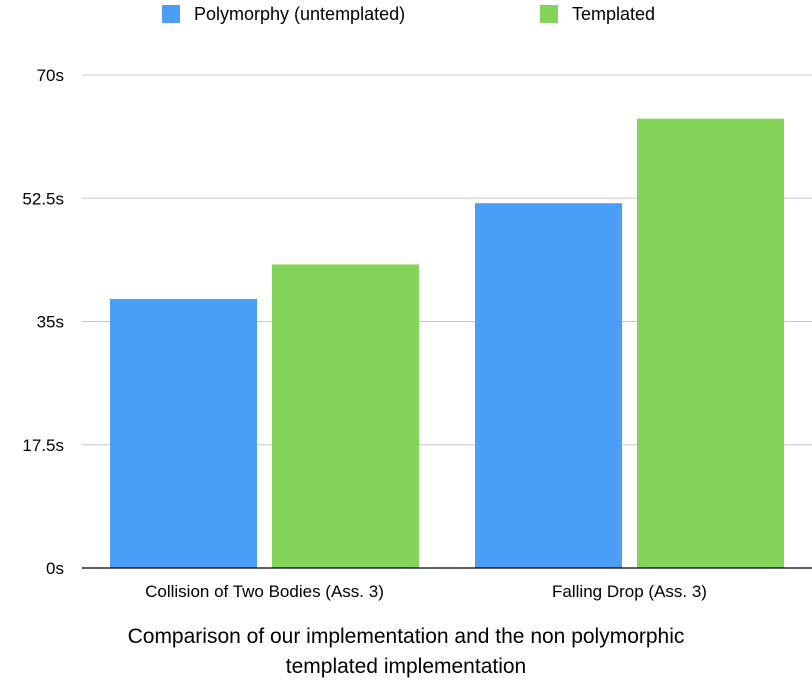 The height and width of the screenshot is (695, 812). Describe the element at coordinates (55, 568) in the screenshot. I see `y-tick-label: 0s` at that location.